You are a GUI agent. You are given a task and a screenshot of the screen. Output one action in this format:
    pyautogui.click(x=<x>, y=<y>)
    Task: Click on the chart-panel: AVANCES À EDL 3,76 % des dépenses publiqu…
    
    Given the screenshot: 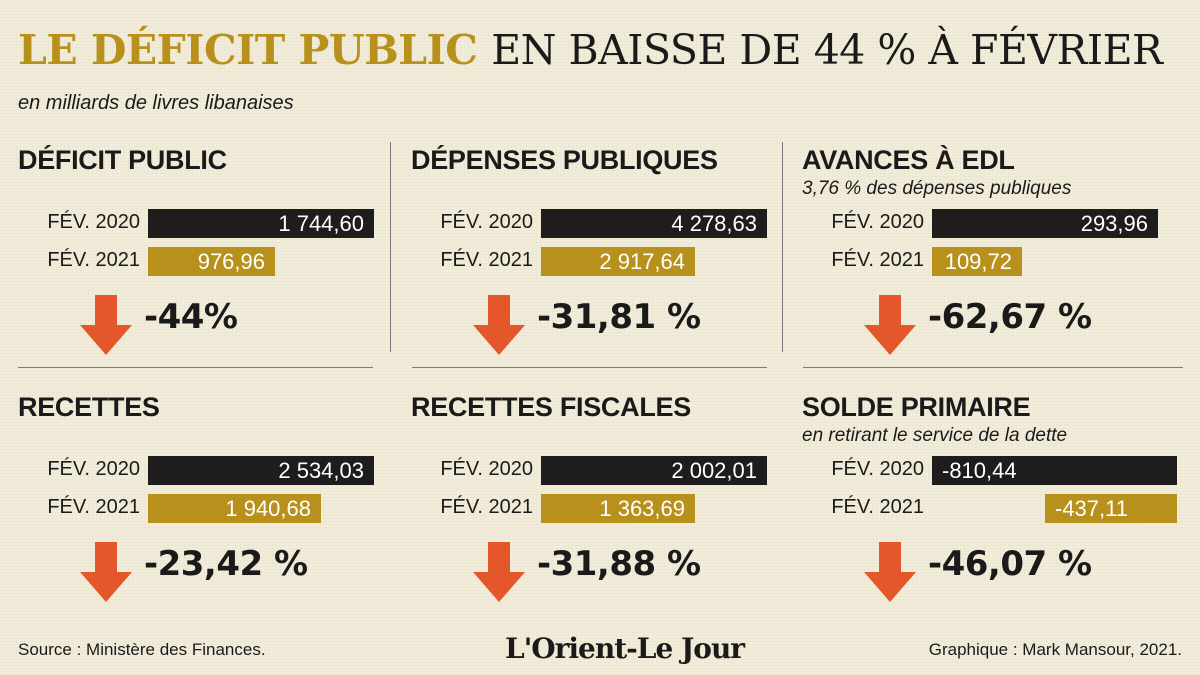 What is the action you would take?
    pyautogui.click(x=997, y=267)
    